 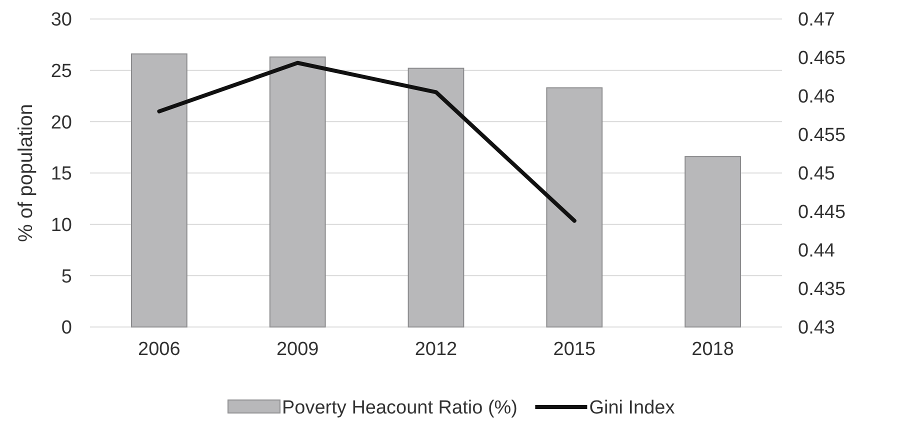 What do you see at coordinates (816, 20) in the screenshot?
I see `y2-tick-label: 0.47` at bounding box center [816, 20].